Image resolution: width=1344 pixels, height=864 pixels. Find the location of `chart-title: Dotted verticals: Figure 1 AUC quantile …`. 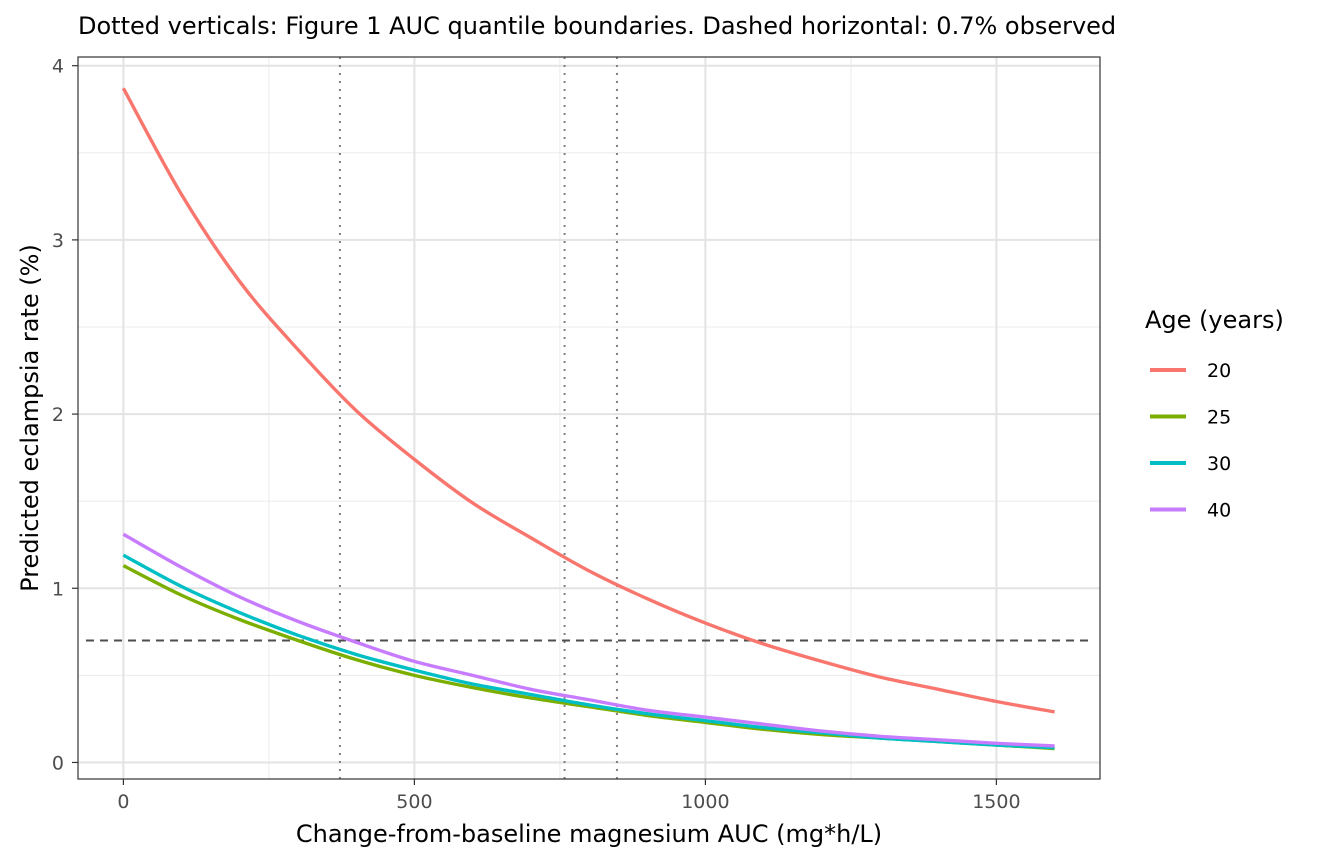

chart-title: Dotted verticals: Figure 1 AUC quantile … is located at coordinates (597, 26).